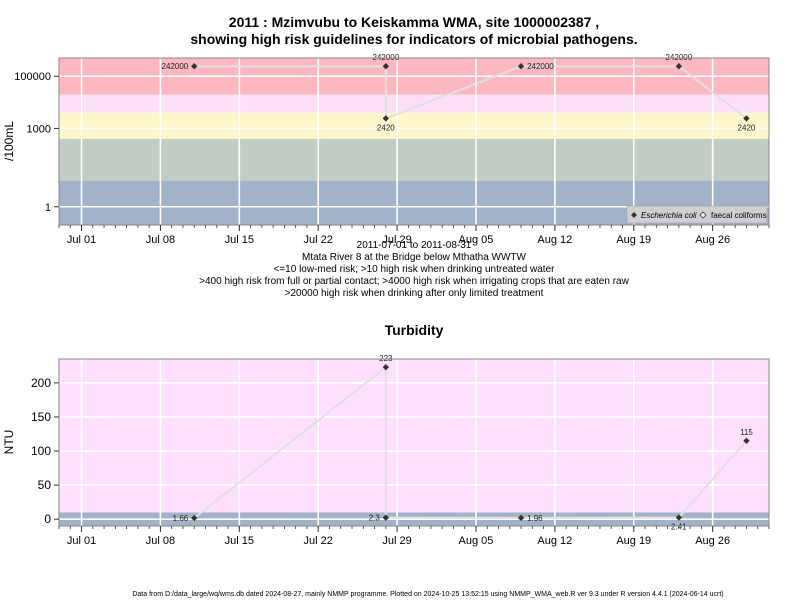  What do you see at coordinates (634, 215) in the screenshot?
I see `legend-ecoli-marker` at bounding box center [634, 215].